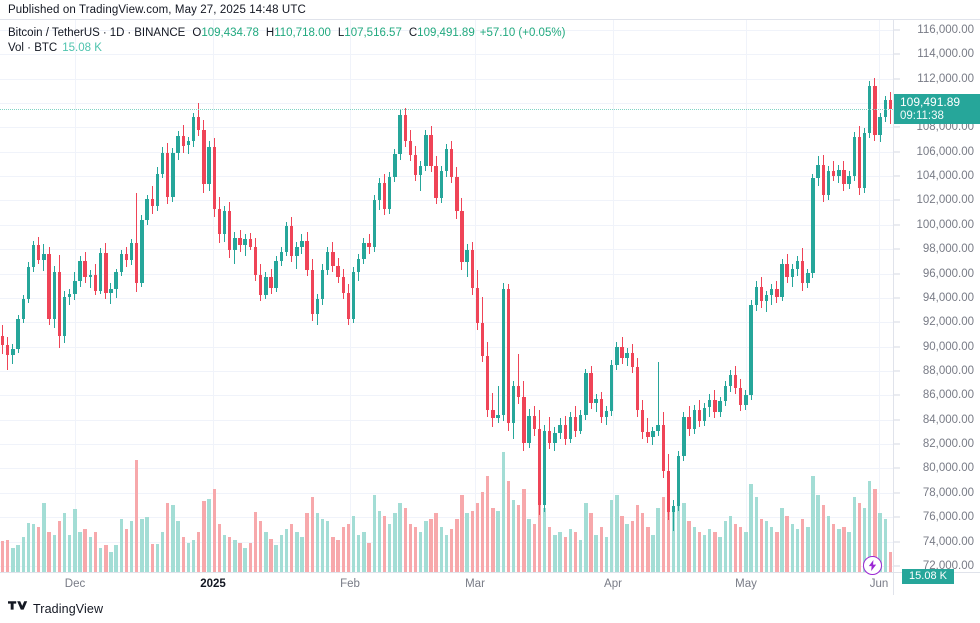 The width and height of the screenshot is (980, 623). What do you see at coordinates (82, 48) in the screenshot?
I see `legend-volume-value: 15.08 K` at bounding box center [82, 48].